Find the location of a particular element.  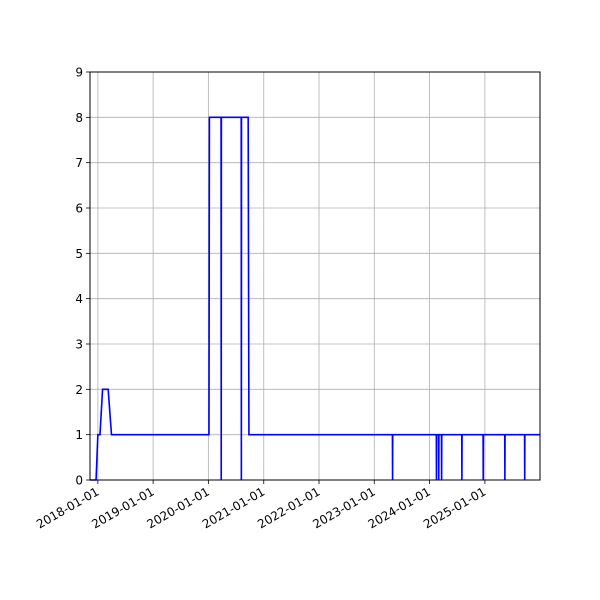

y-tick-label: 0 is located at coordinates (79, 481).